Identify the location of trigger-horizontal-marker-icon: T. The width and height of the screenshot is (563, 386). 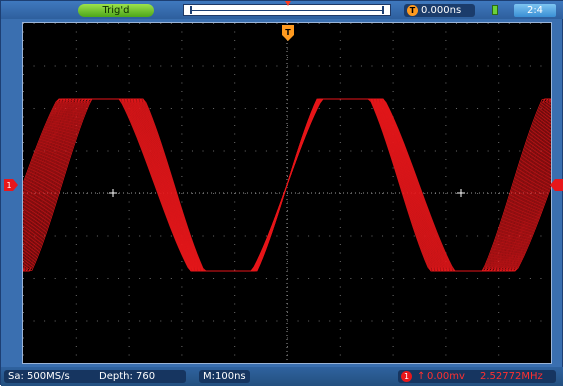
(288, 33).